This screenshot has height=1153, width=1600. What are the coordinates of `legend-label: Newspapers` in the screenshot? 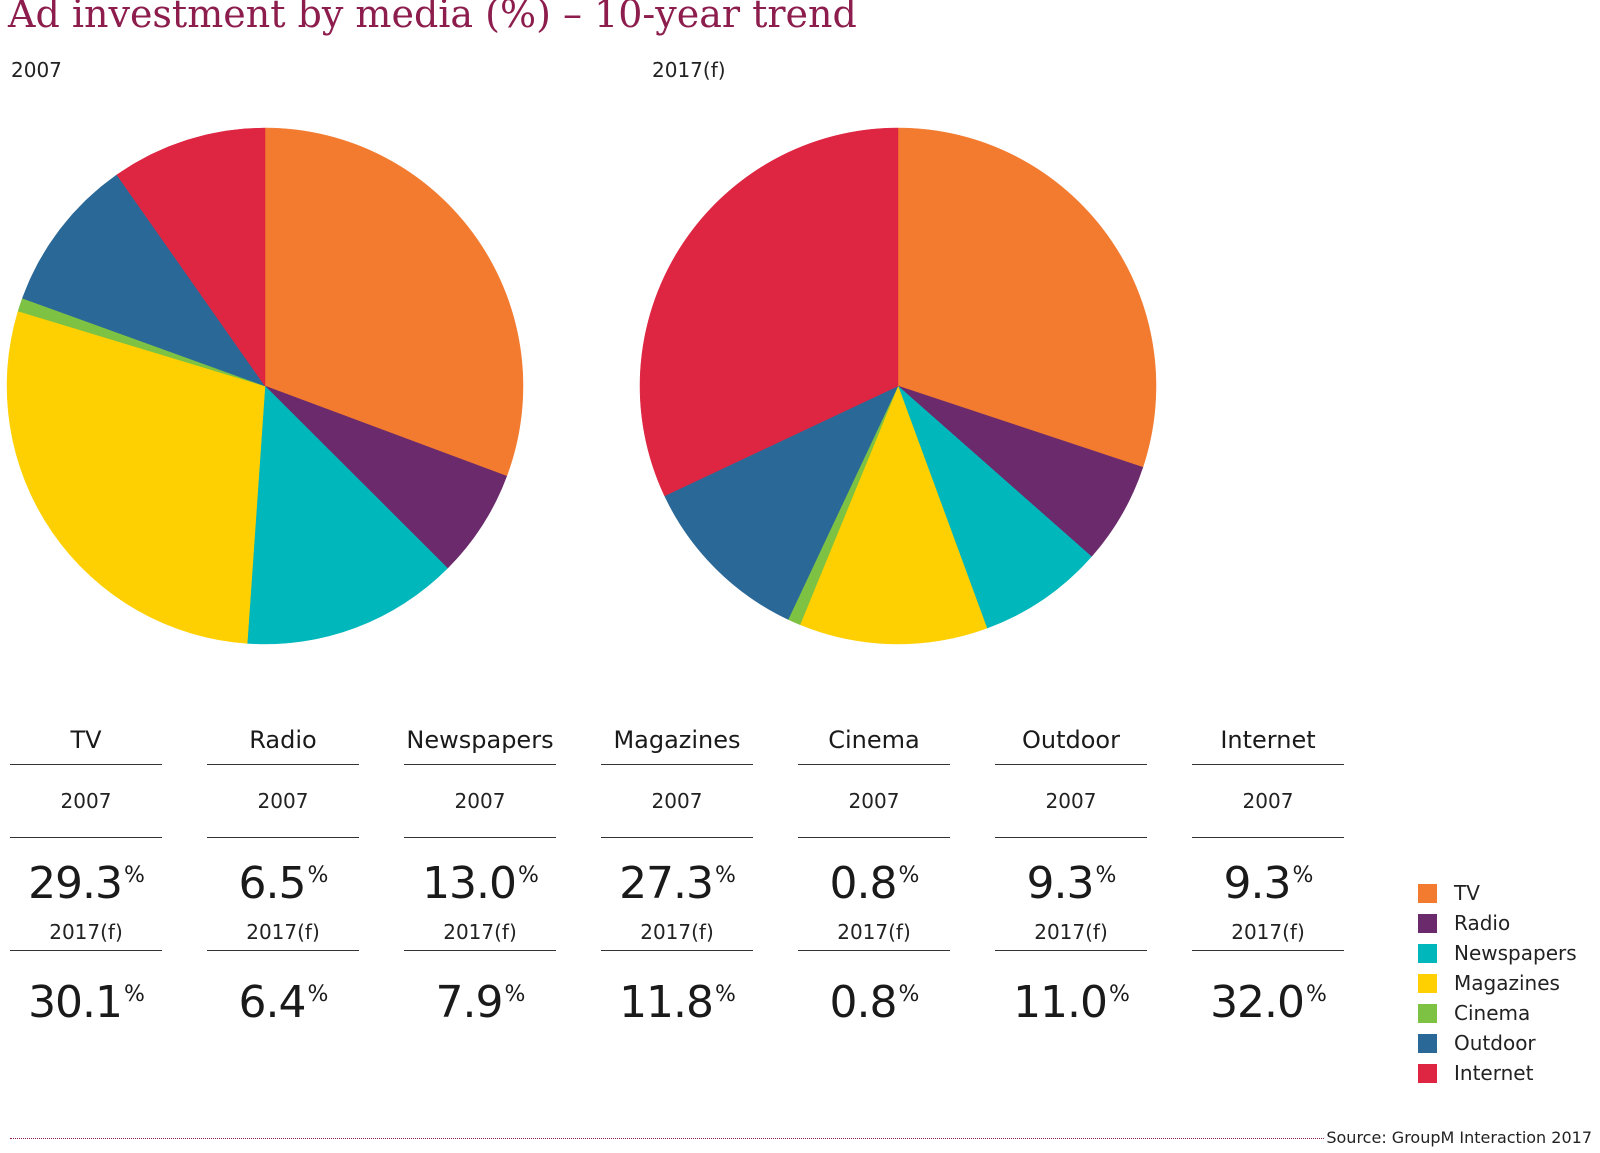 It's located at (1515, 953).